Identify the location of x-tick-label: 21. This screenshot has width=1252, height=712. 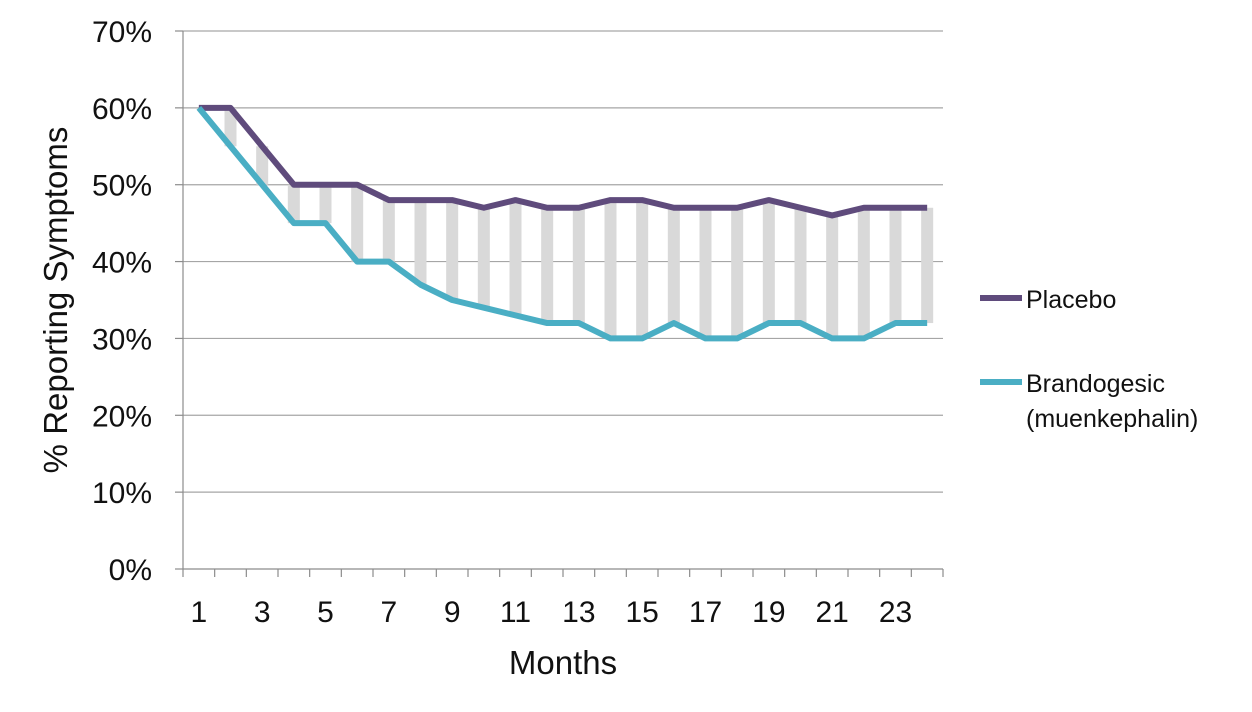
(831, 612).